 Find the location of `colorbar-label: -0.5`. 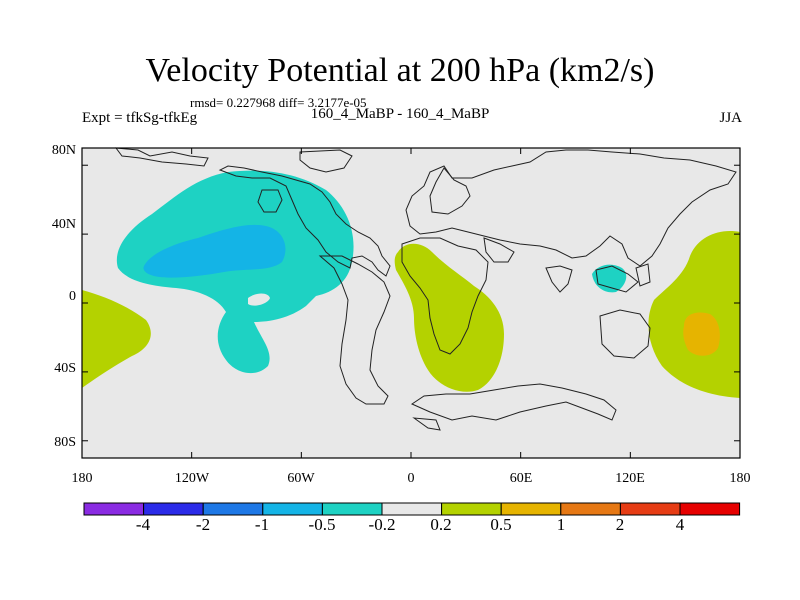

colorbar-label: -0.5 is located at coordinates (322, 524).